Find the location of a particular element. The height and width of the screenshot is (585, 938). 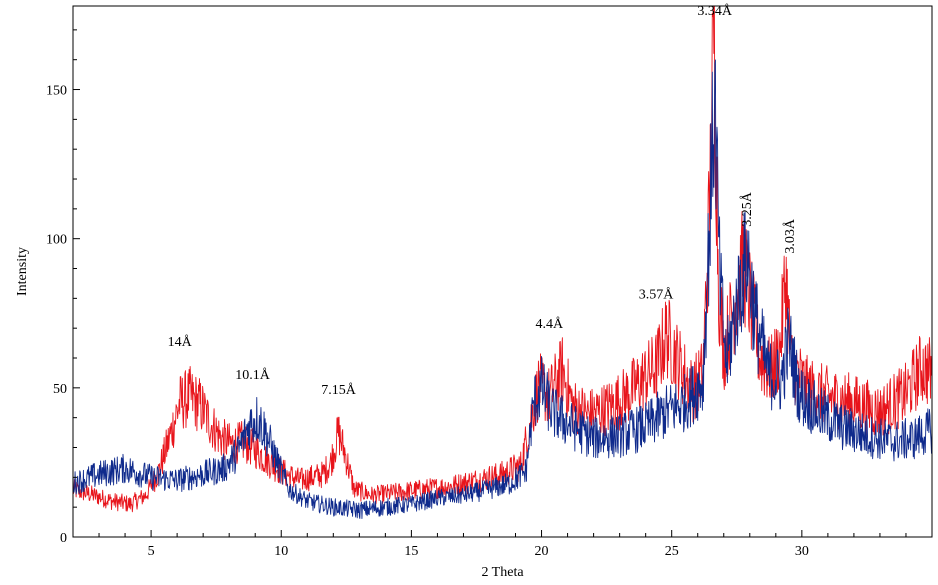

peak-label: 3.25Å is located at coordinates (747, 209).